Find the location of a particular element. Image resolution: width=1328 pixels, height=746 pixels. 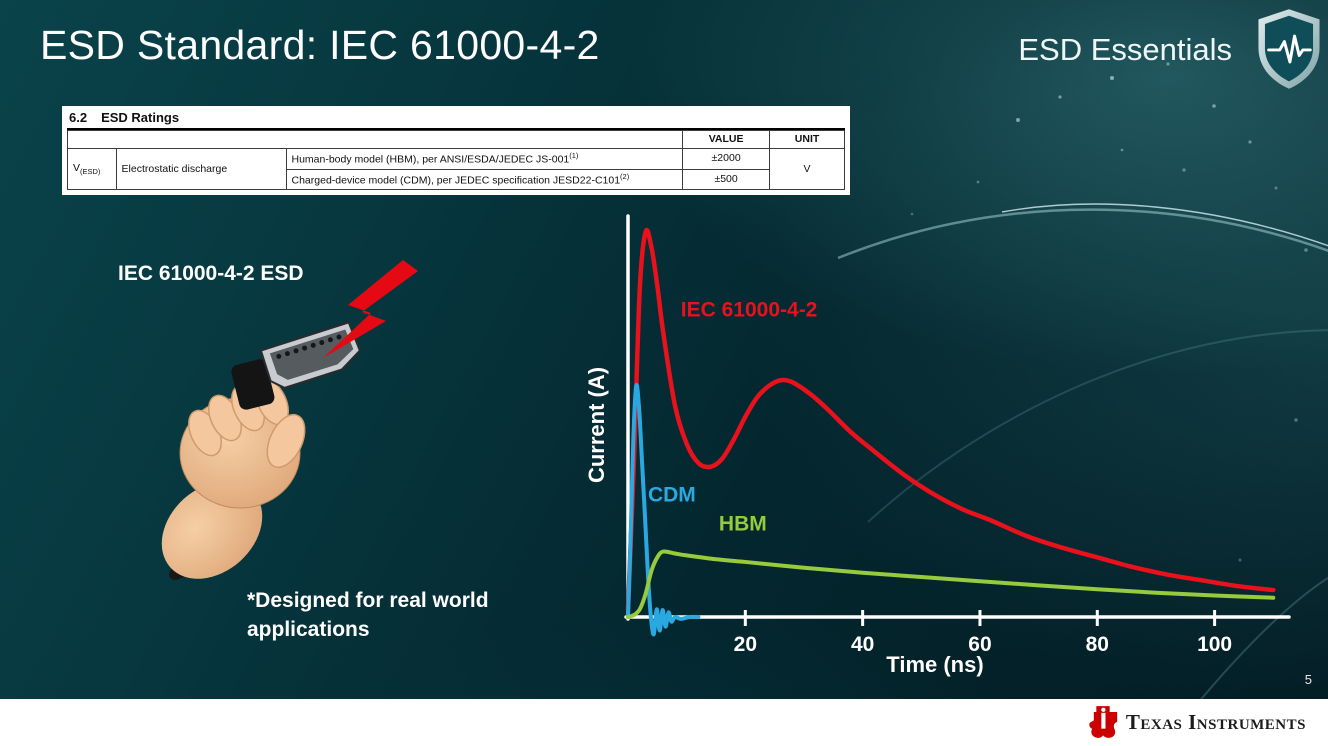

hand-holding-connector-illustration is located at coordinates (289, 420).